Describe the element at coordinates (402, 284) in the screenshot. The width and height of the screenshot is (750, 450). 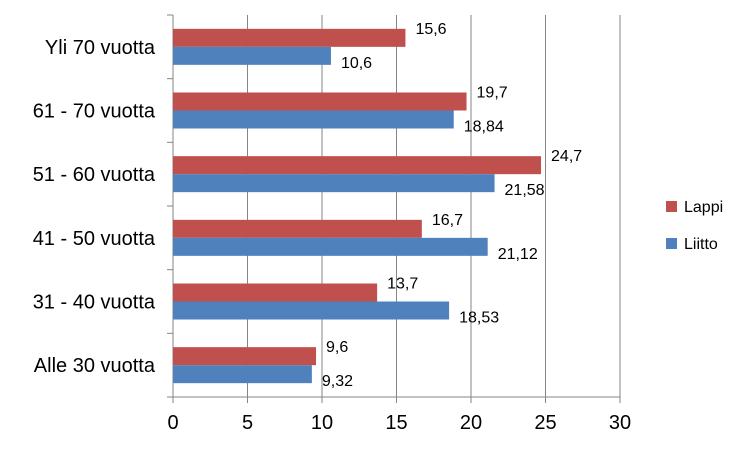
I see `data-label-lappi-31-40-vuotta: 13,7` at that location.